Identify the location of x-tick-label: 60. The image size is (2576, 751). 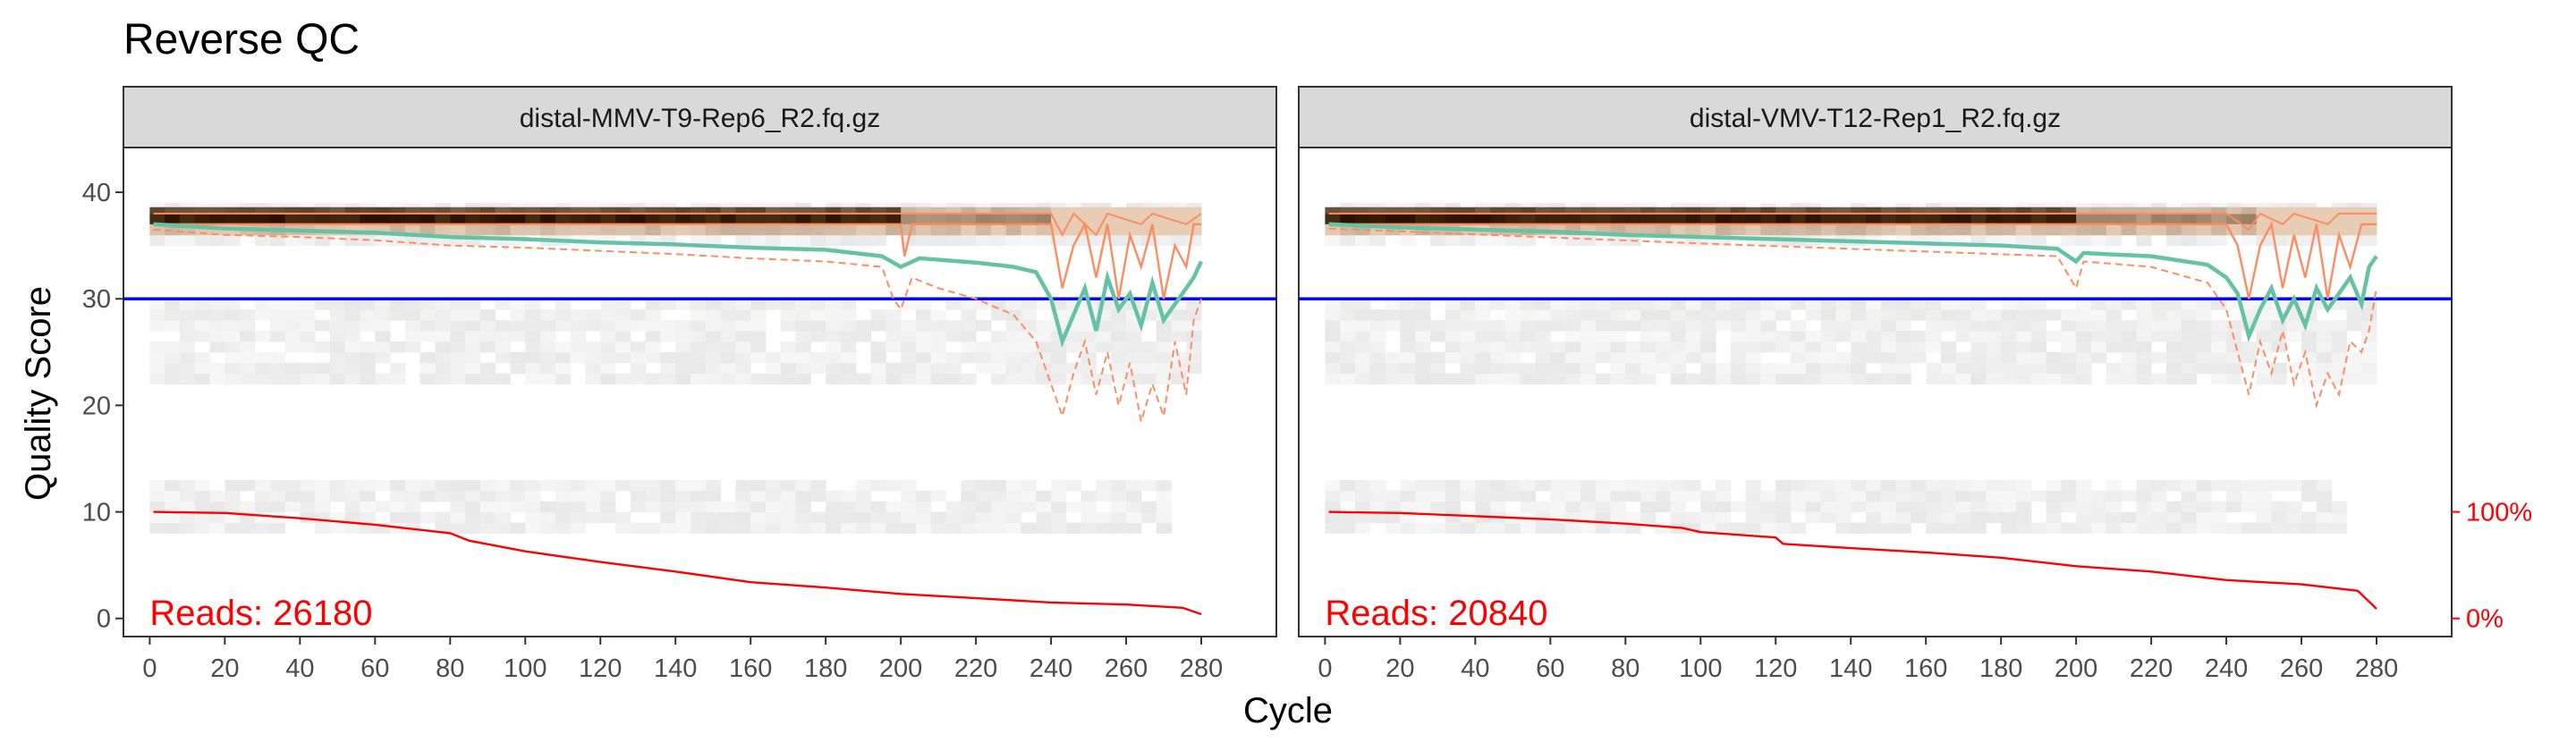
(374, 668).